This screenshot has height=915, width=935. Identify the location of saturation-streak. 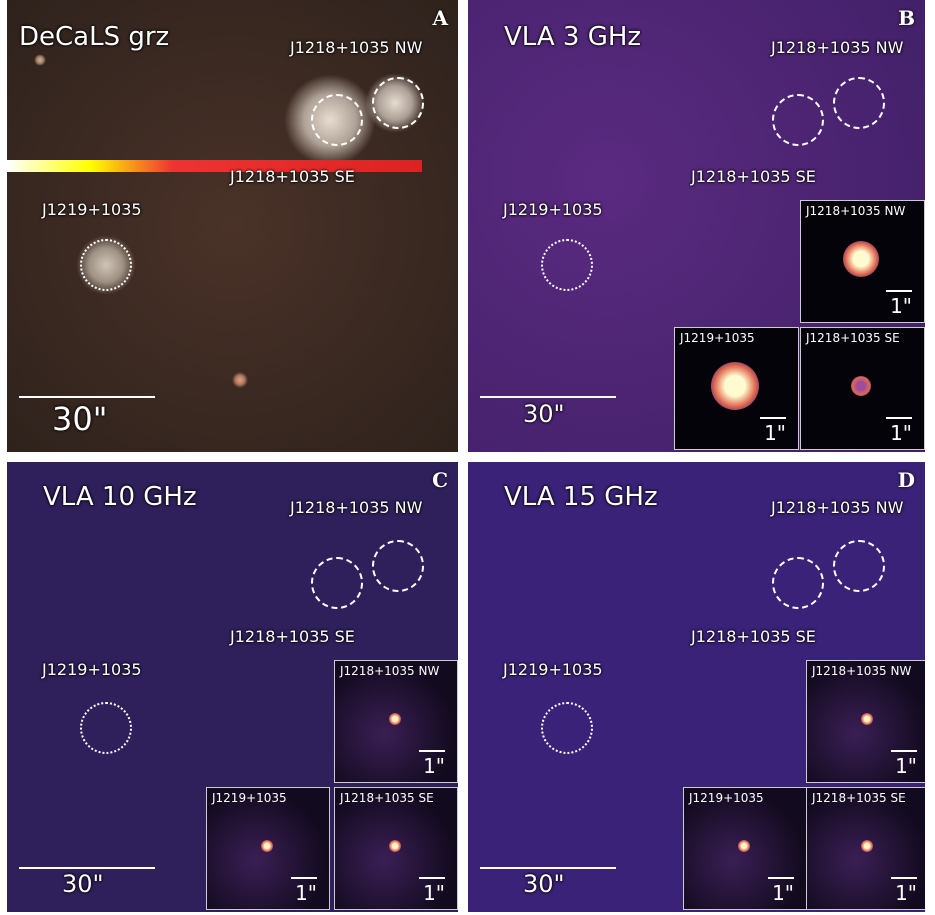
(214, 166).